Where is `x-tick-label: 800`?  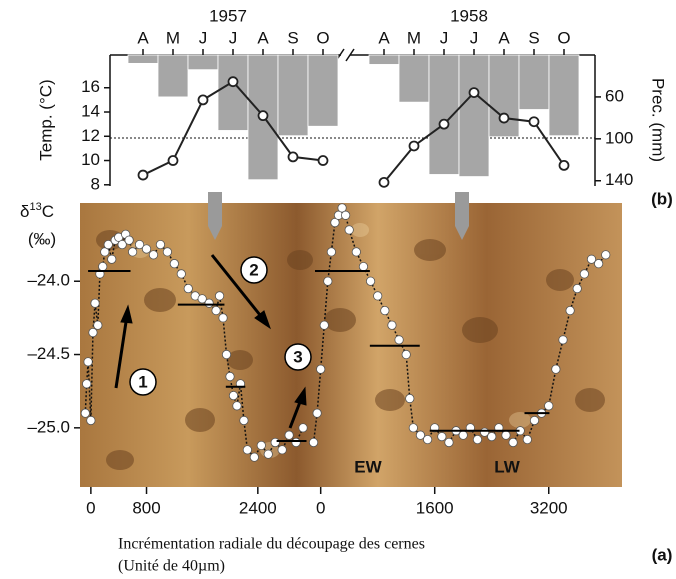 x-tick-label: 800 is located at coordinates (146, 507).